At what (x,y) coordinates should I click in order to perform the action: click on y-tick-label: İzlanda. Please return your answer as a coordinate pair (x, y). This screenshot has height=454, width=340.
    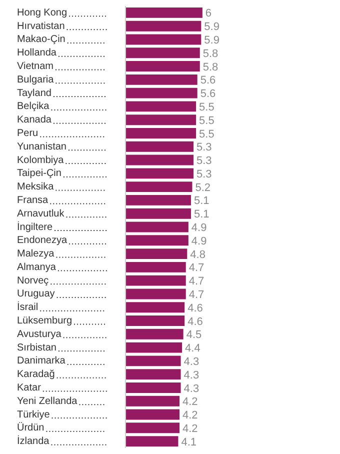
    Looking at the image, I should click on (33, 441).